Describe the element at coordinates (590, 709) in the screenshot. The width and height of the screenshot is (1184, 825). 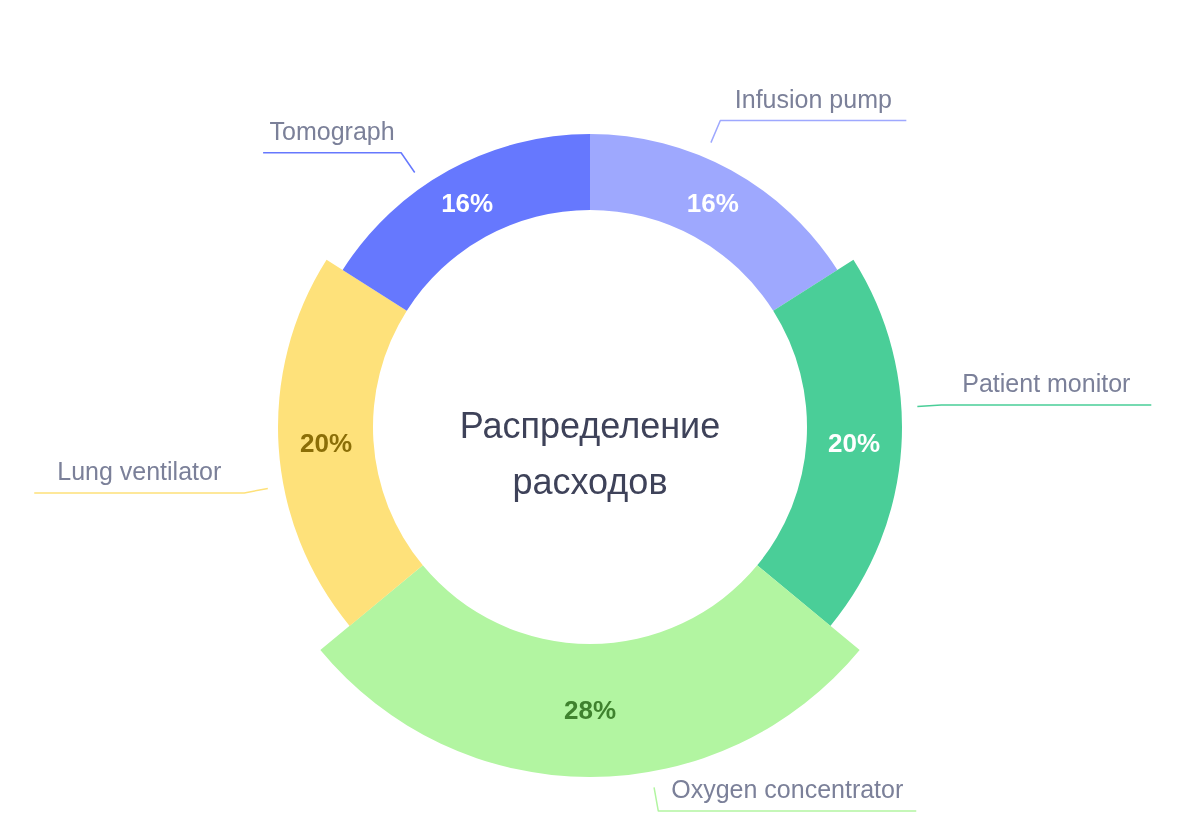
I see `data-label: 28%` at that location.